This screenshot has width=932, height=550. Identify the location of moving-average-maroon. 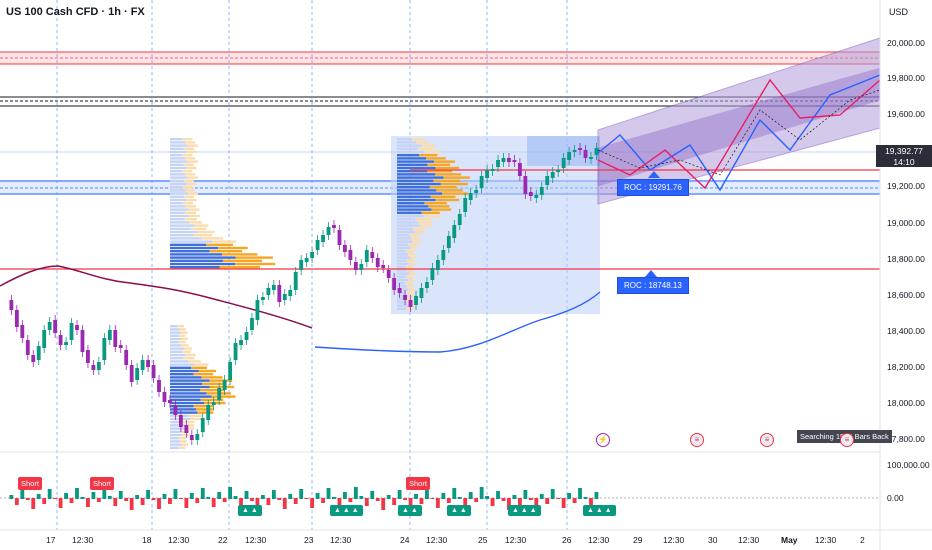
(156, 297).